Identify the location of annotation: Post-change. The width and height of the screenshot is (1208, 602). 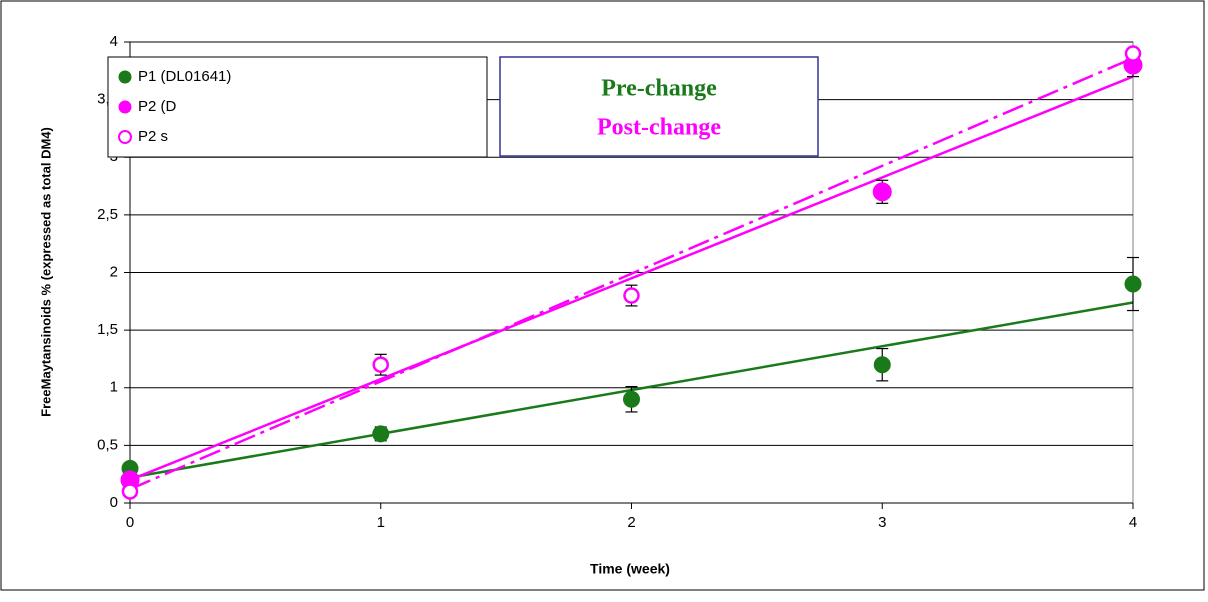
(659, 128).